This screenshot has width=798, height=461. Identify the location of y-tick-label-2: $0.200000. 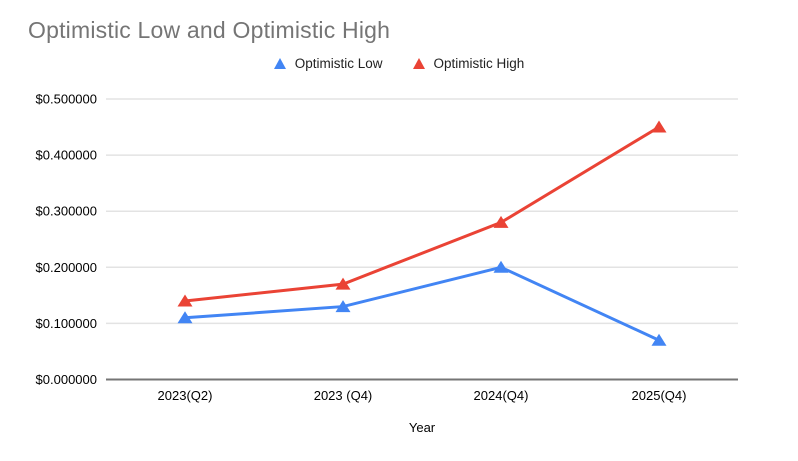
(66, 267).